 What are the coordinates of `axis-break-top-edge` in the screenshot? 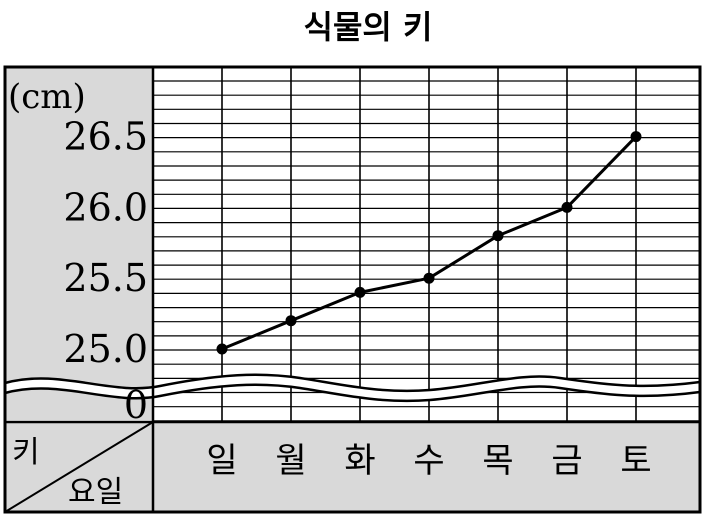 It's located at (352, 383).